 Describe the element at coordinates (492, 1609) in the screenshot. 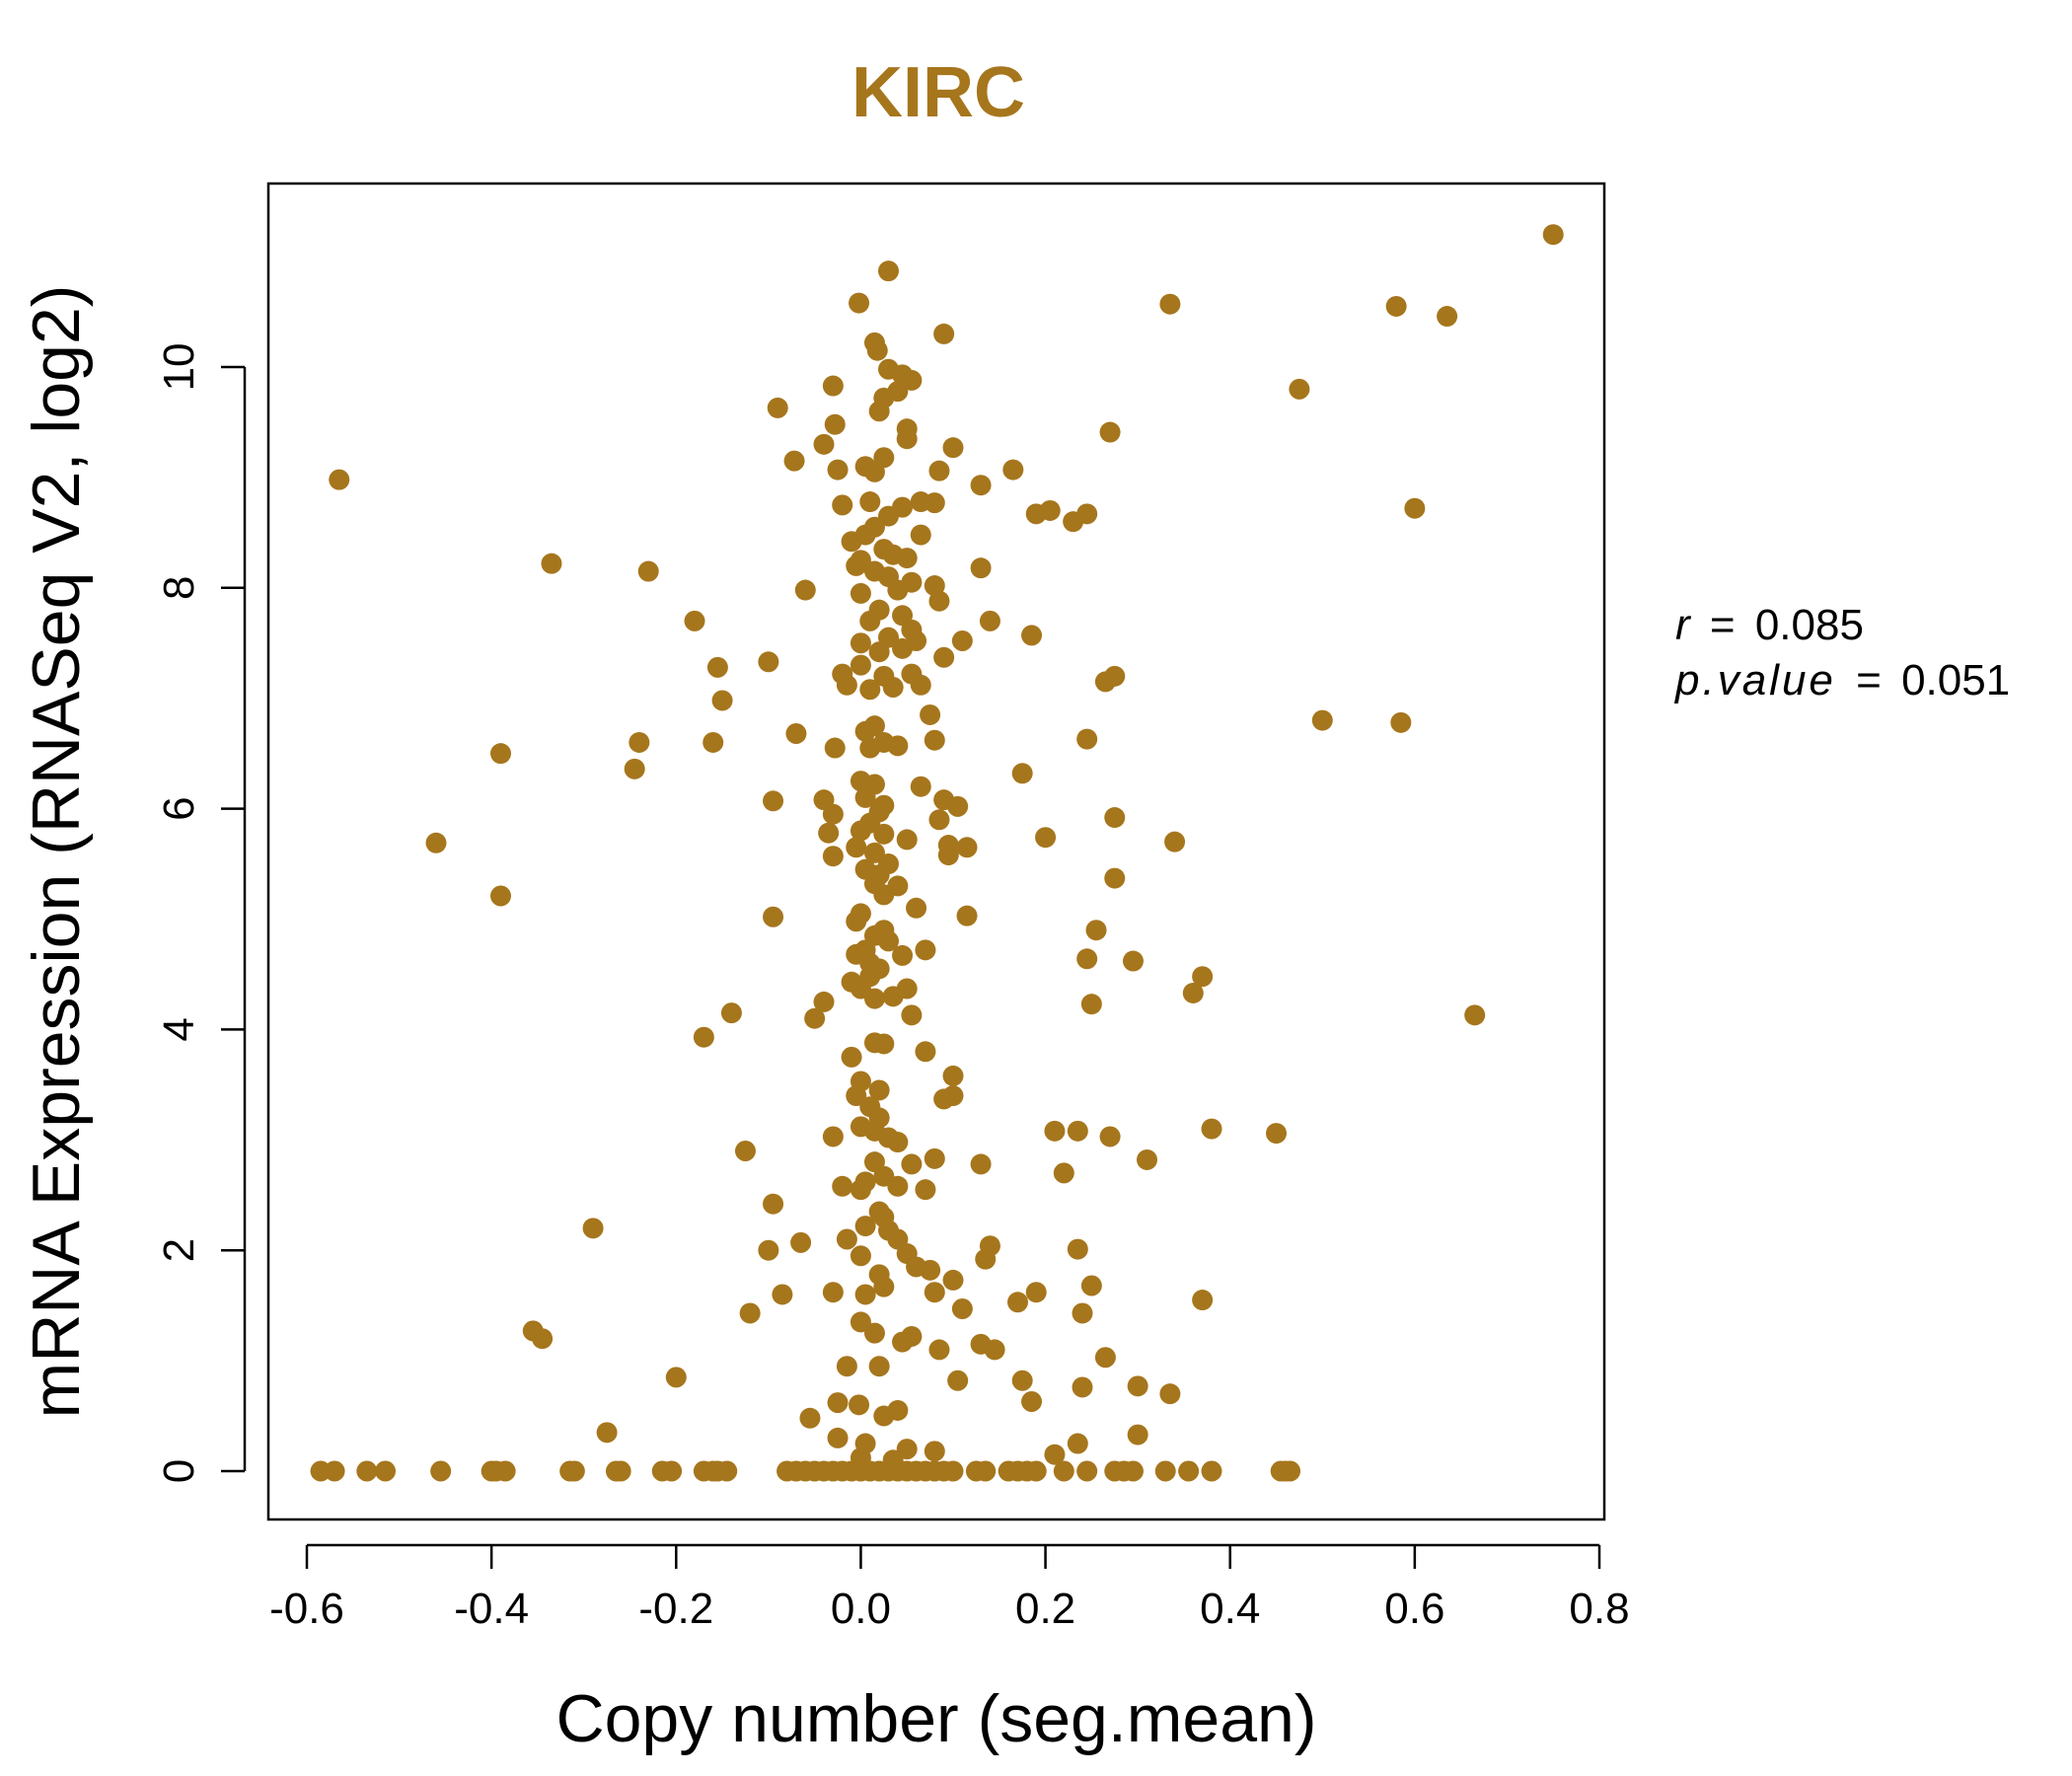

I see `x-tick-label: -0.4` at that location.